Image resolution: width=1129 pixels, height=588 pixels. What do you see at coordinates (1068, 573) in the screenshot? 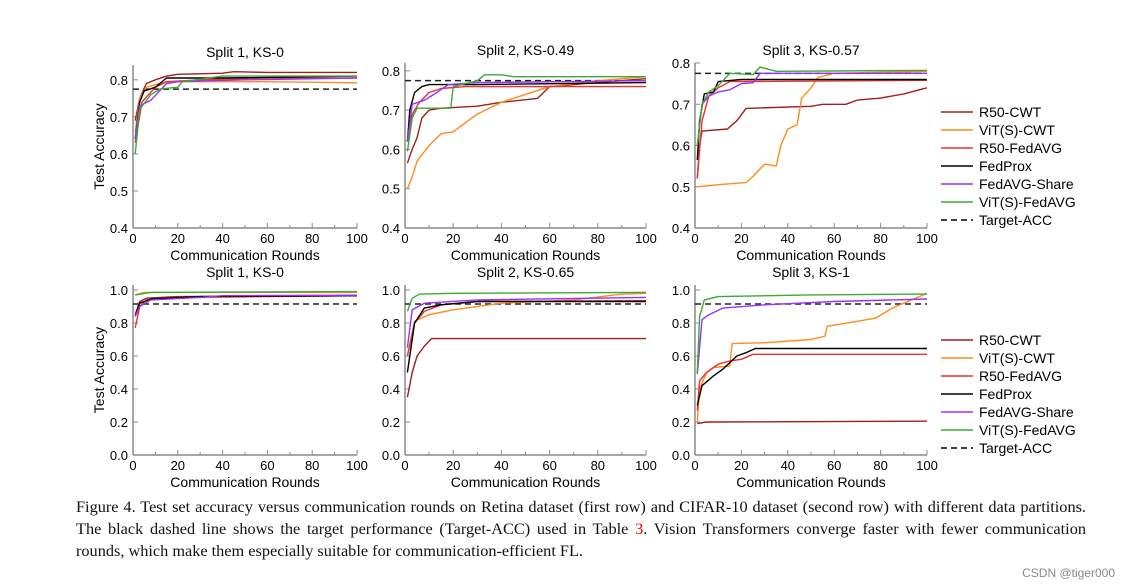
I see `watermark: CSDN @tiger000` at bounding box center [1068, 573].